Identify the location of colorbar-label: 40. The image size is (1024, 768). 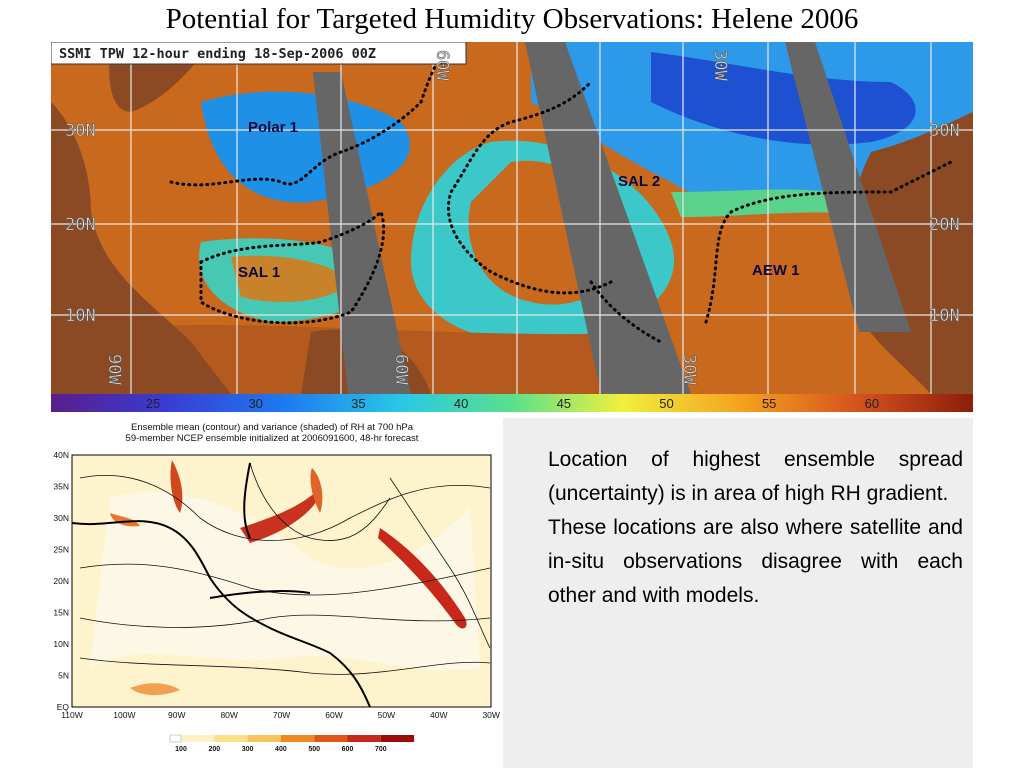
(461, 403).